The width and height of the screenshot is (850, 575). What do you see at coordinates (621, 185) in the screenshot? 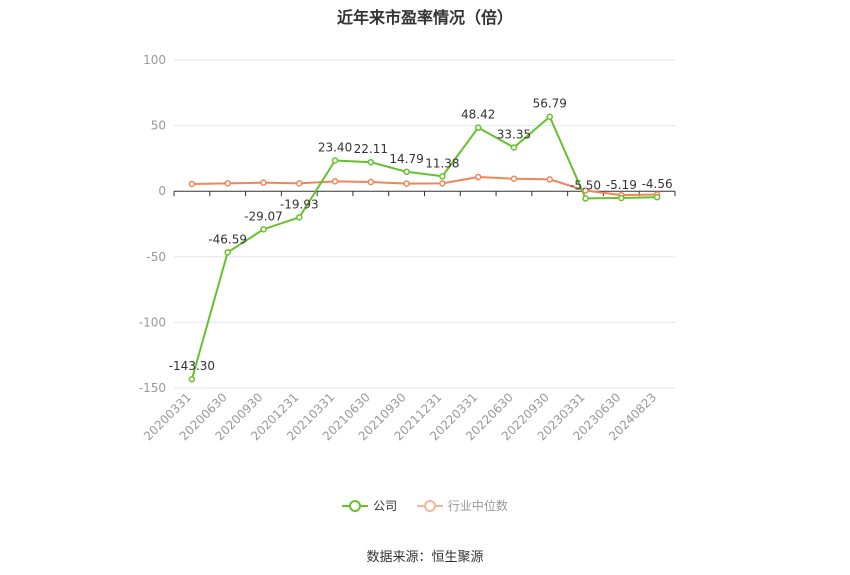
I see `data-label: -5.19` at bounding box center [621, 185].